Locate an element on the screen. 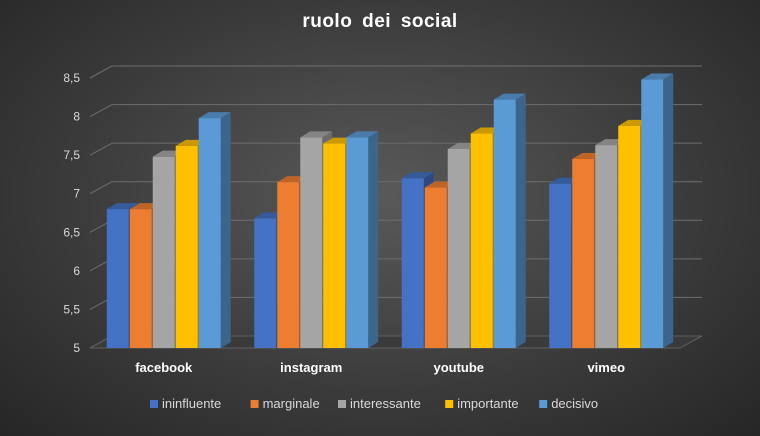 The image size is (760, 436). bar-decisivo-instagram is located at coordinates (362, 239).